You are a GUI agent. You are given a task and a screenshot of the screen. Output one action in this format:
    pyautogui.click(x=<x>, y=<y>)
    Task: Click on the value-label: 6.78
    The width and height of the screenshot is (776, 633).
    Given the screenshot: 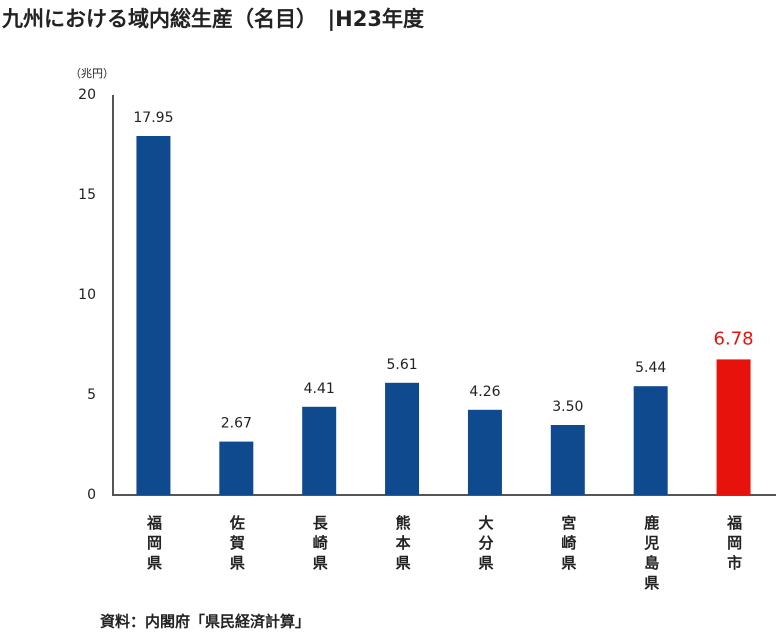 What is the action you would take?
    pyautogui.click(x=734, y=338)
    